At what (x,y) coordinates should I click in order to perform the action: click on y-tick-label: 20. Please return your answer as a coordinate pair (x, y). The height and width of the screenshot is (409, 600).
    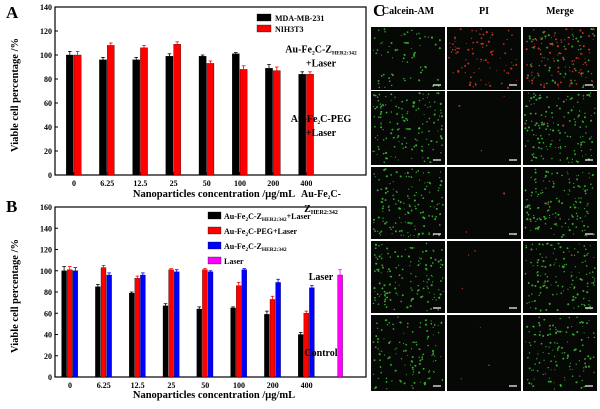
    Looking at the image, I should click on (48, 151).